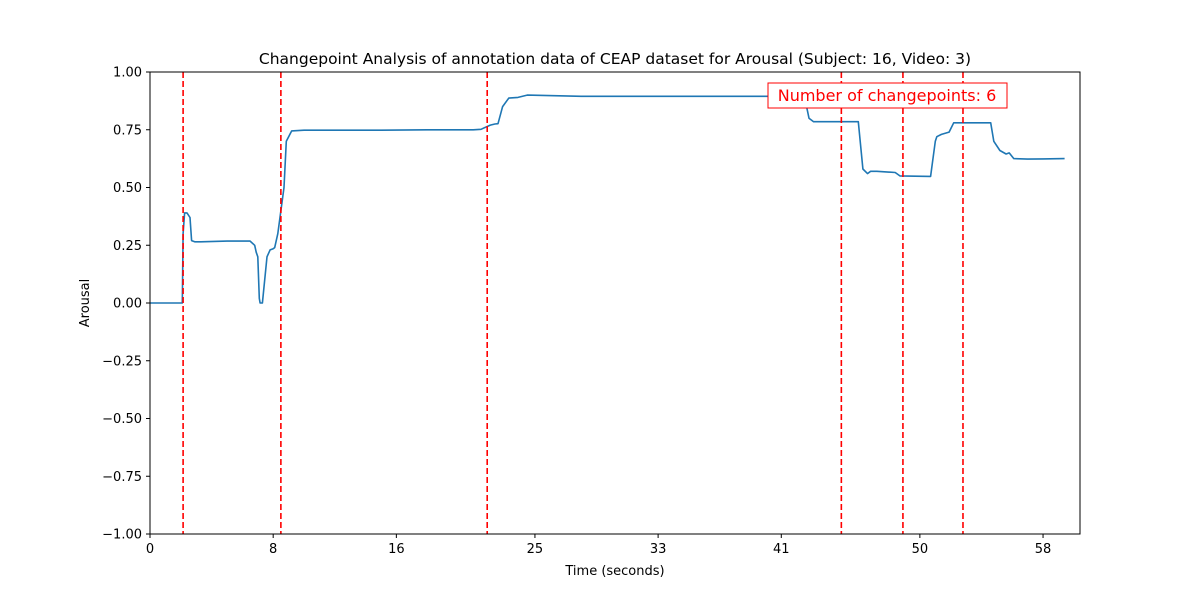 Image resolution: width=1200 pixels, height=600 pixels. What do you see at coordinates (122, 361) in the screenshot?
I see `y-tick-label: −0.25` at bounding box center [122, 361].